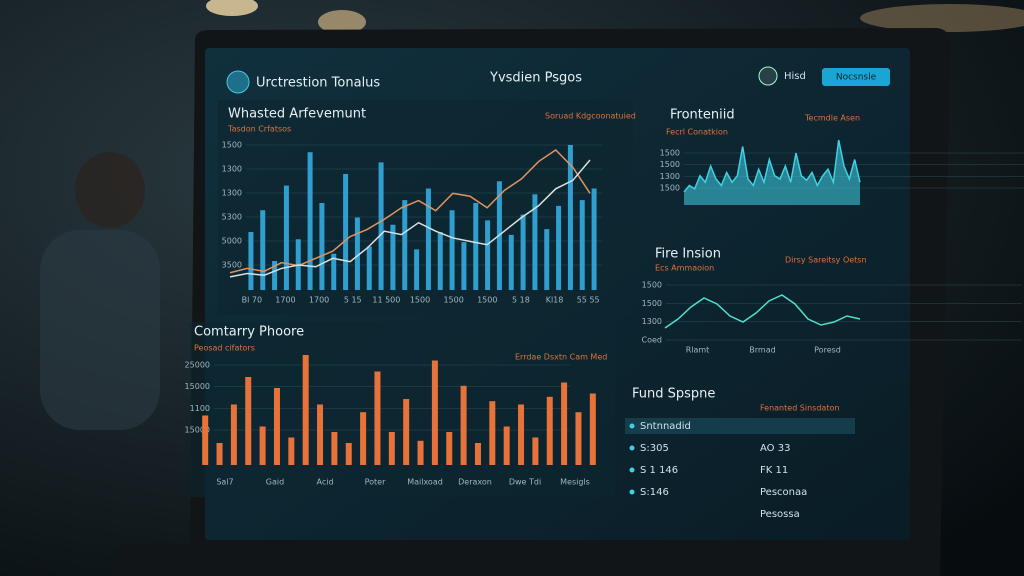 This screenshot has width=1024, height=576. Describe the element at coordinates (425, 482) in the screenshot. I see `x-tick-label: Mailxoad` at that location.